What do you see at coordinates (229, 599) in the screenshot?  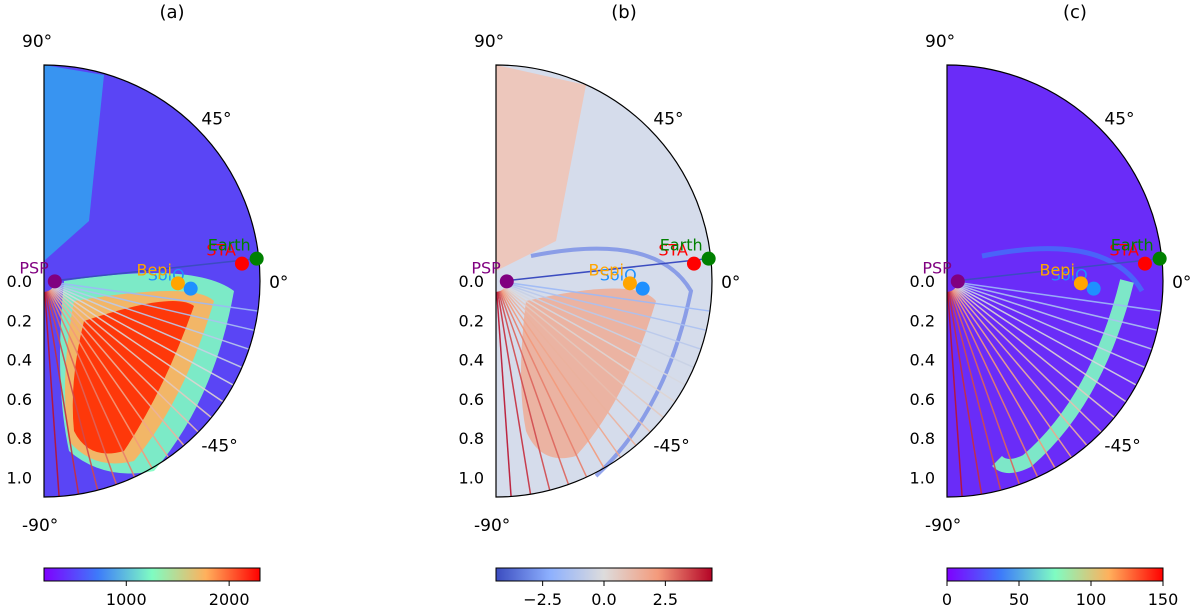 I see `colorbar-tick-label: 2000` at bounding box center [229, 599].